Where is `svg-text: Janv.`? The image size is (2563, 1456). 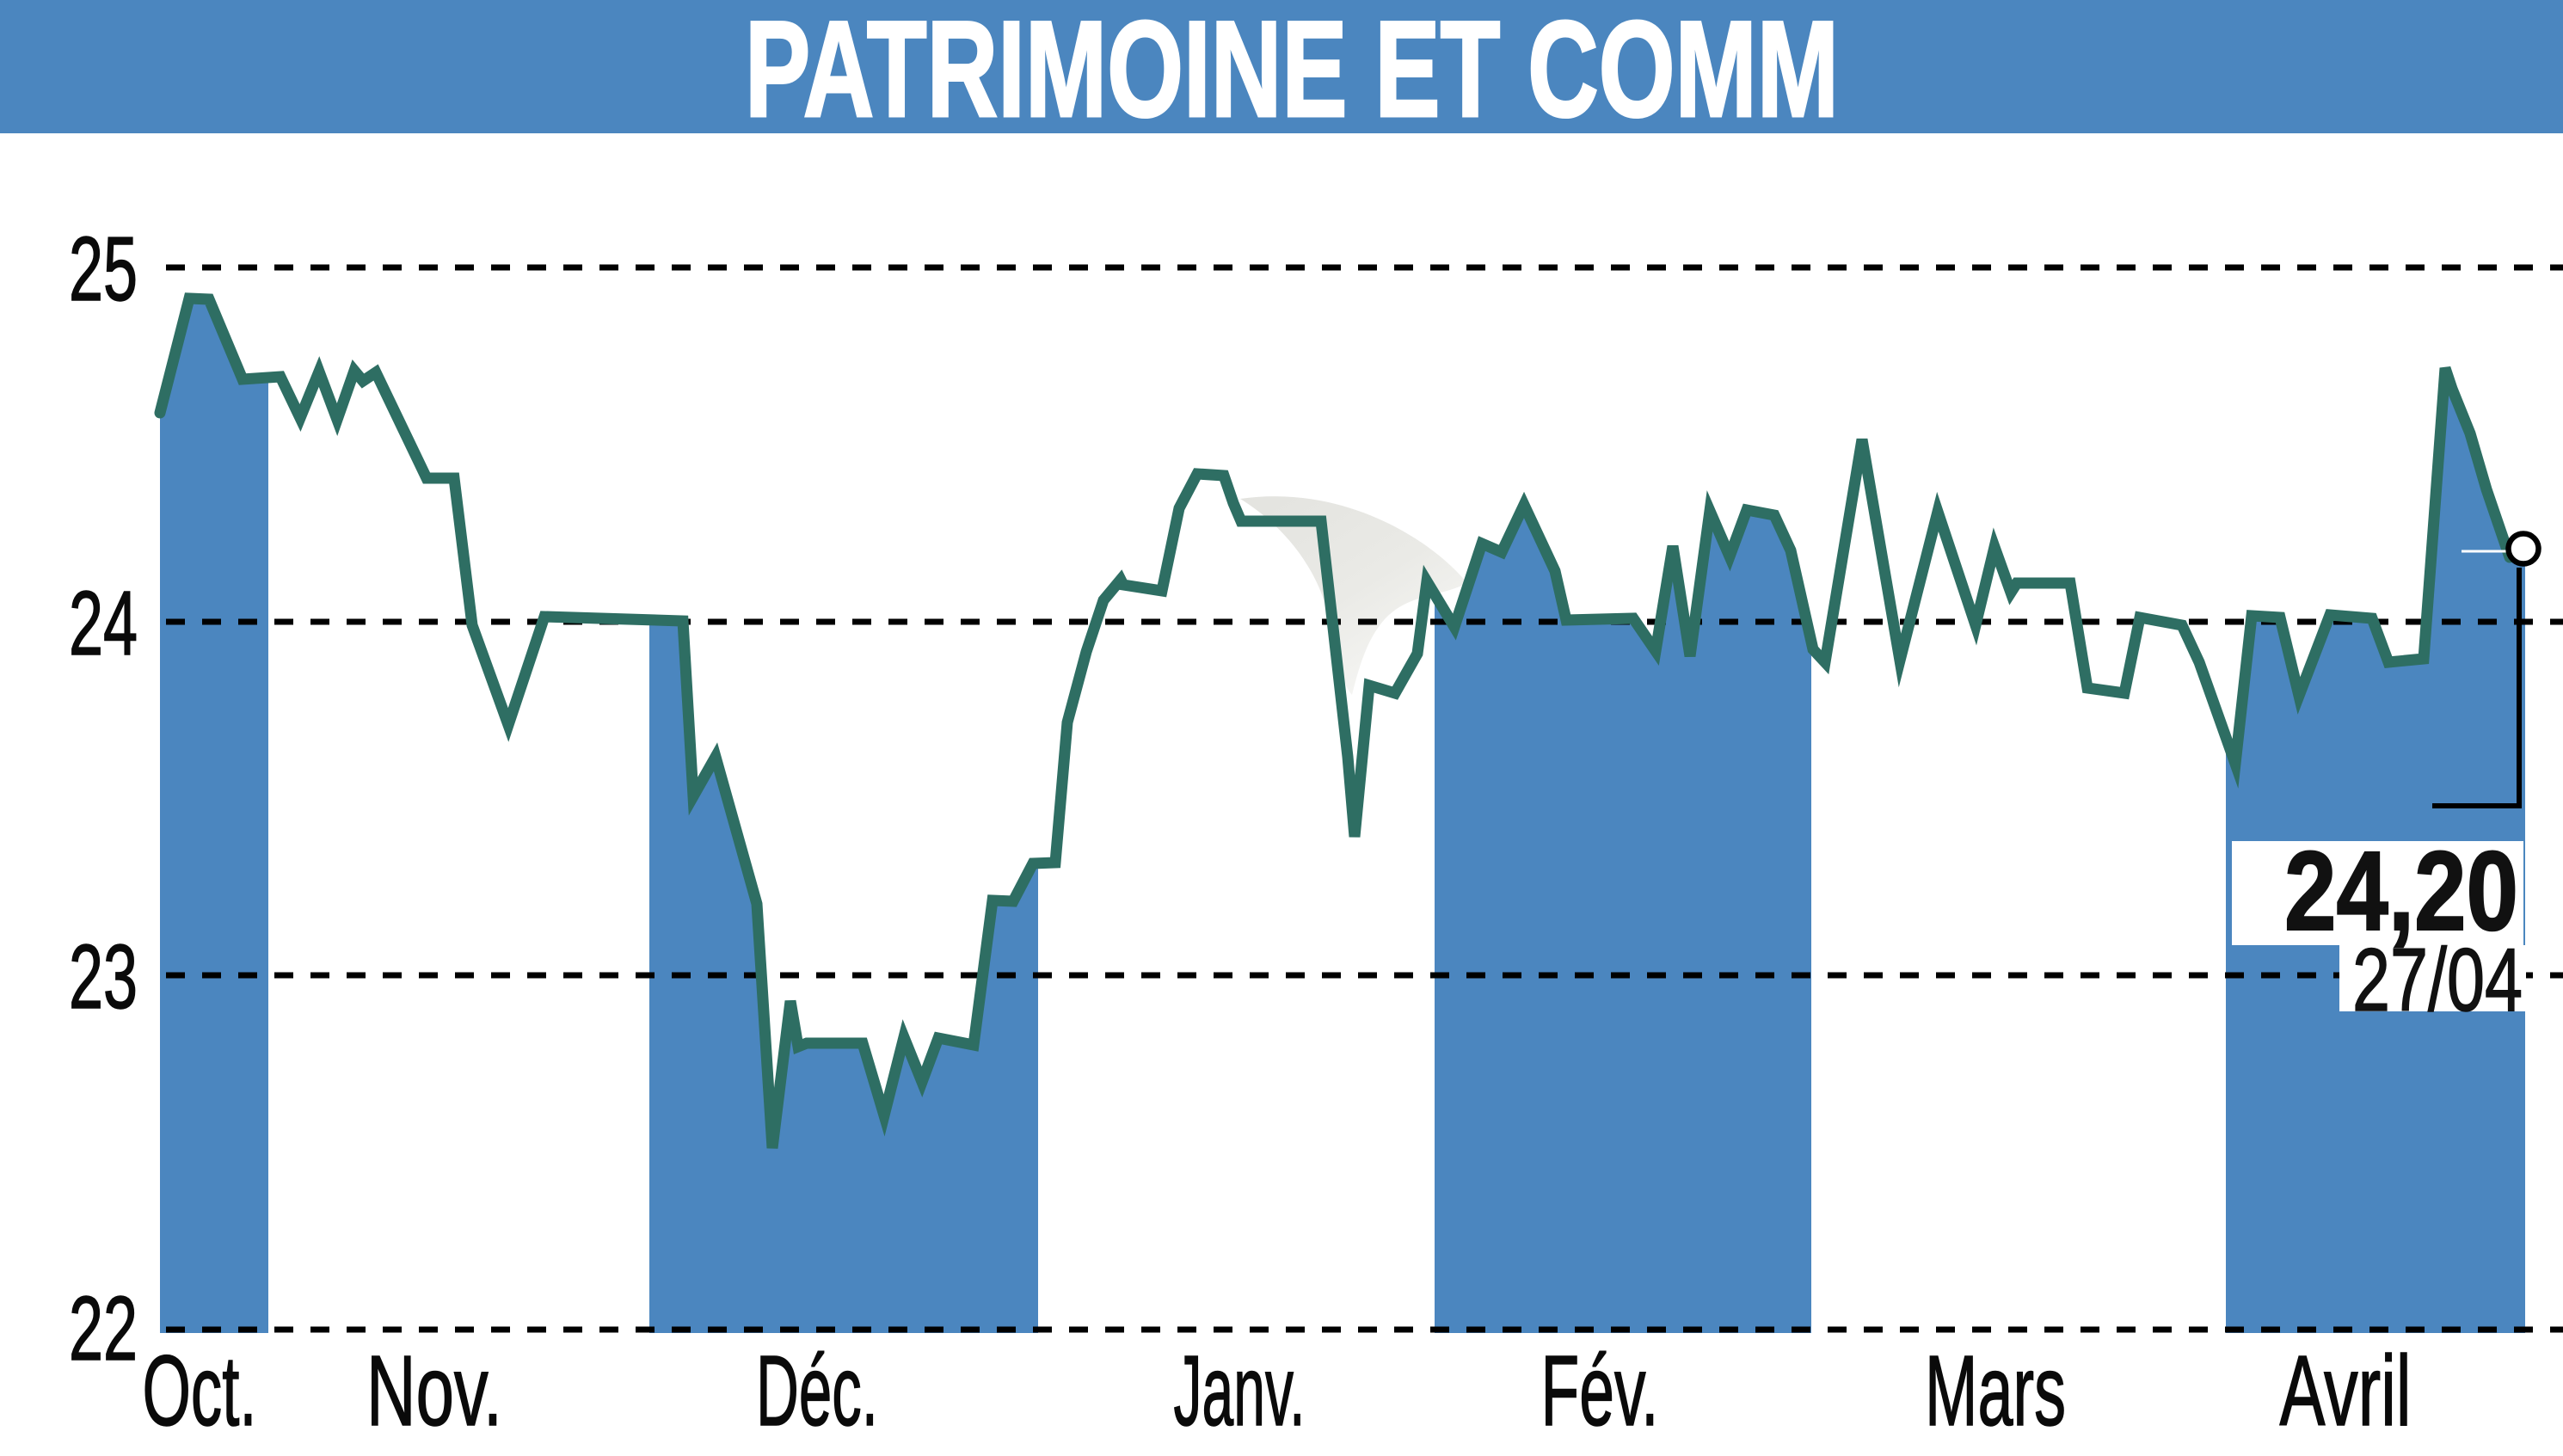 svg-text: Janv. is located at coordinates (1240, 1391).